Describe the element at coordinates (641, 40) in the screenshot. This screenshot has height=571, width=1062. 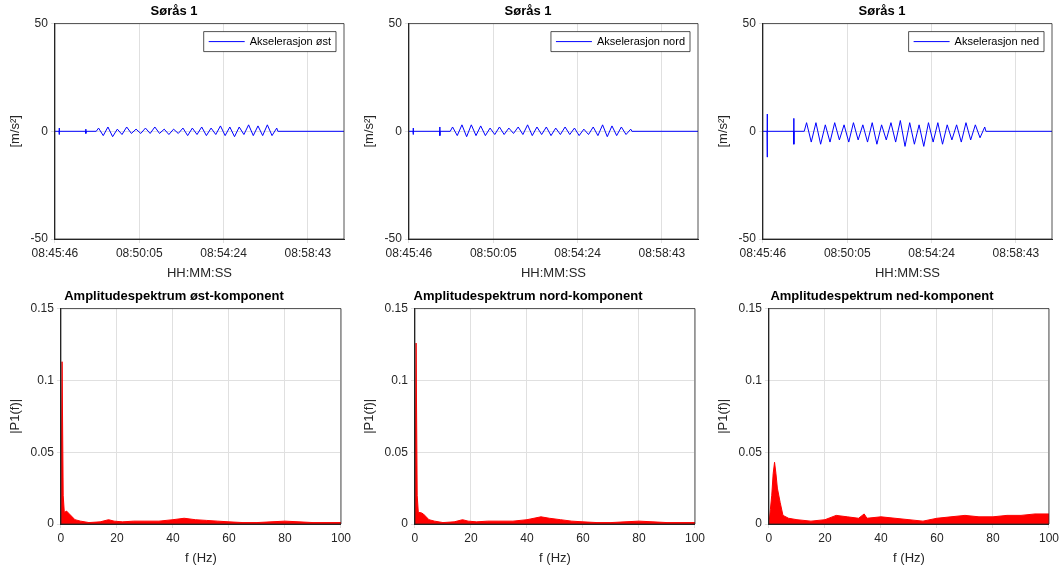
I see `legend-label: Akselerasjon nord` at that location.